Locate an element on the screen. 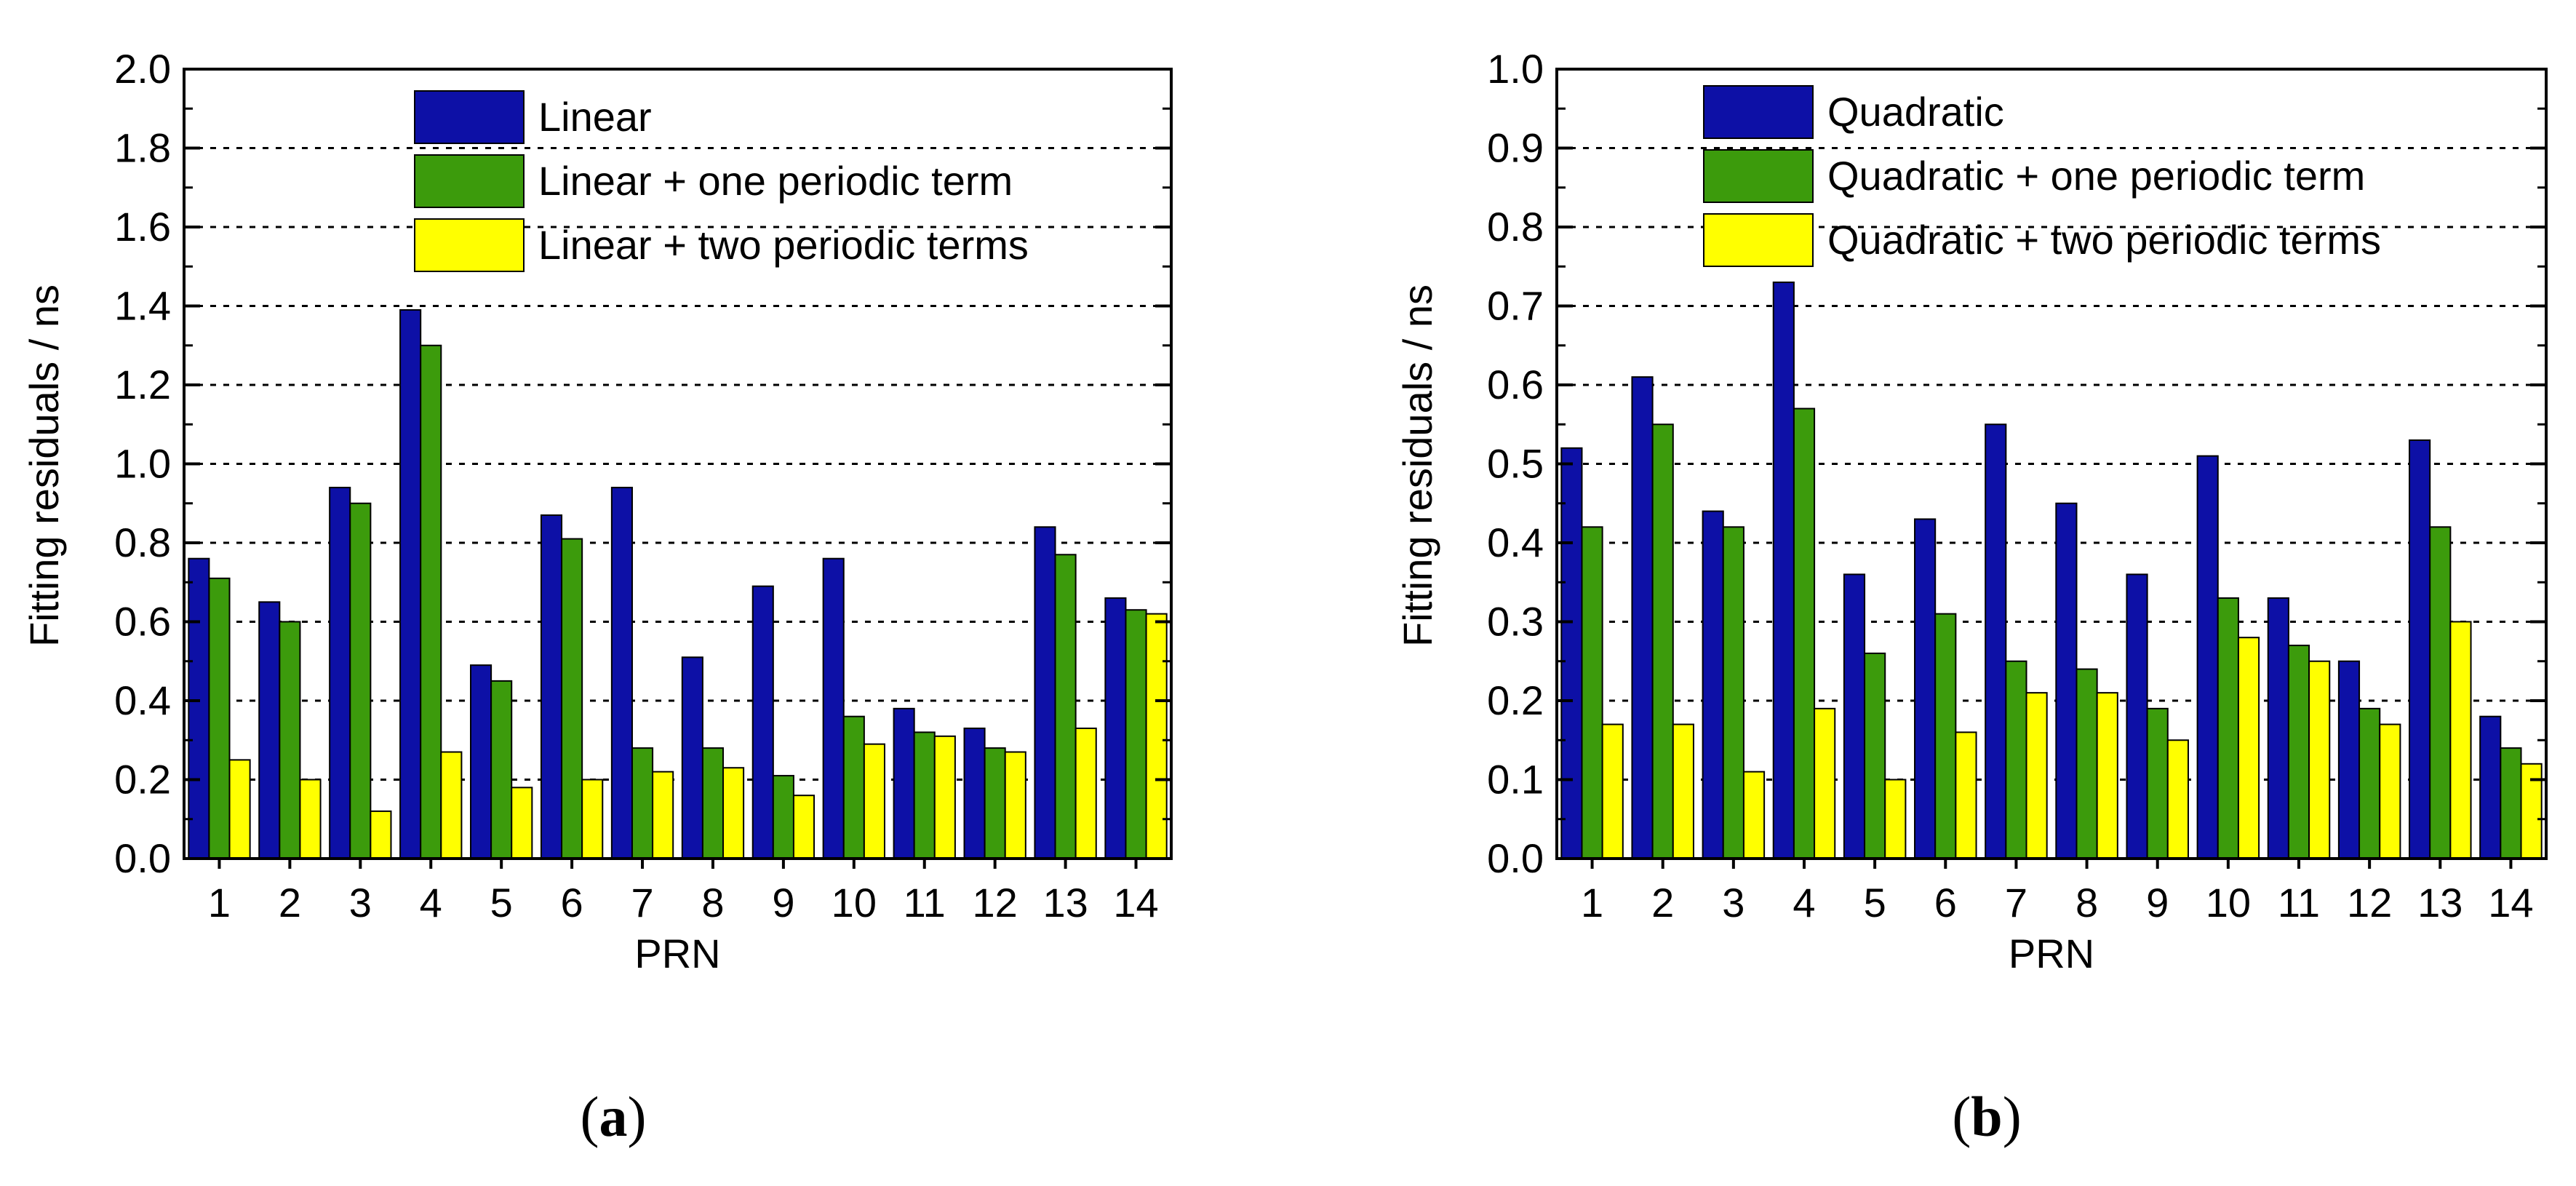 This screenshot has height=1186, width=2576. x-tick-label: 2 is located at coordinates (290, 903).